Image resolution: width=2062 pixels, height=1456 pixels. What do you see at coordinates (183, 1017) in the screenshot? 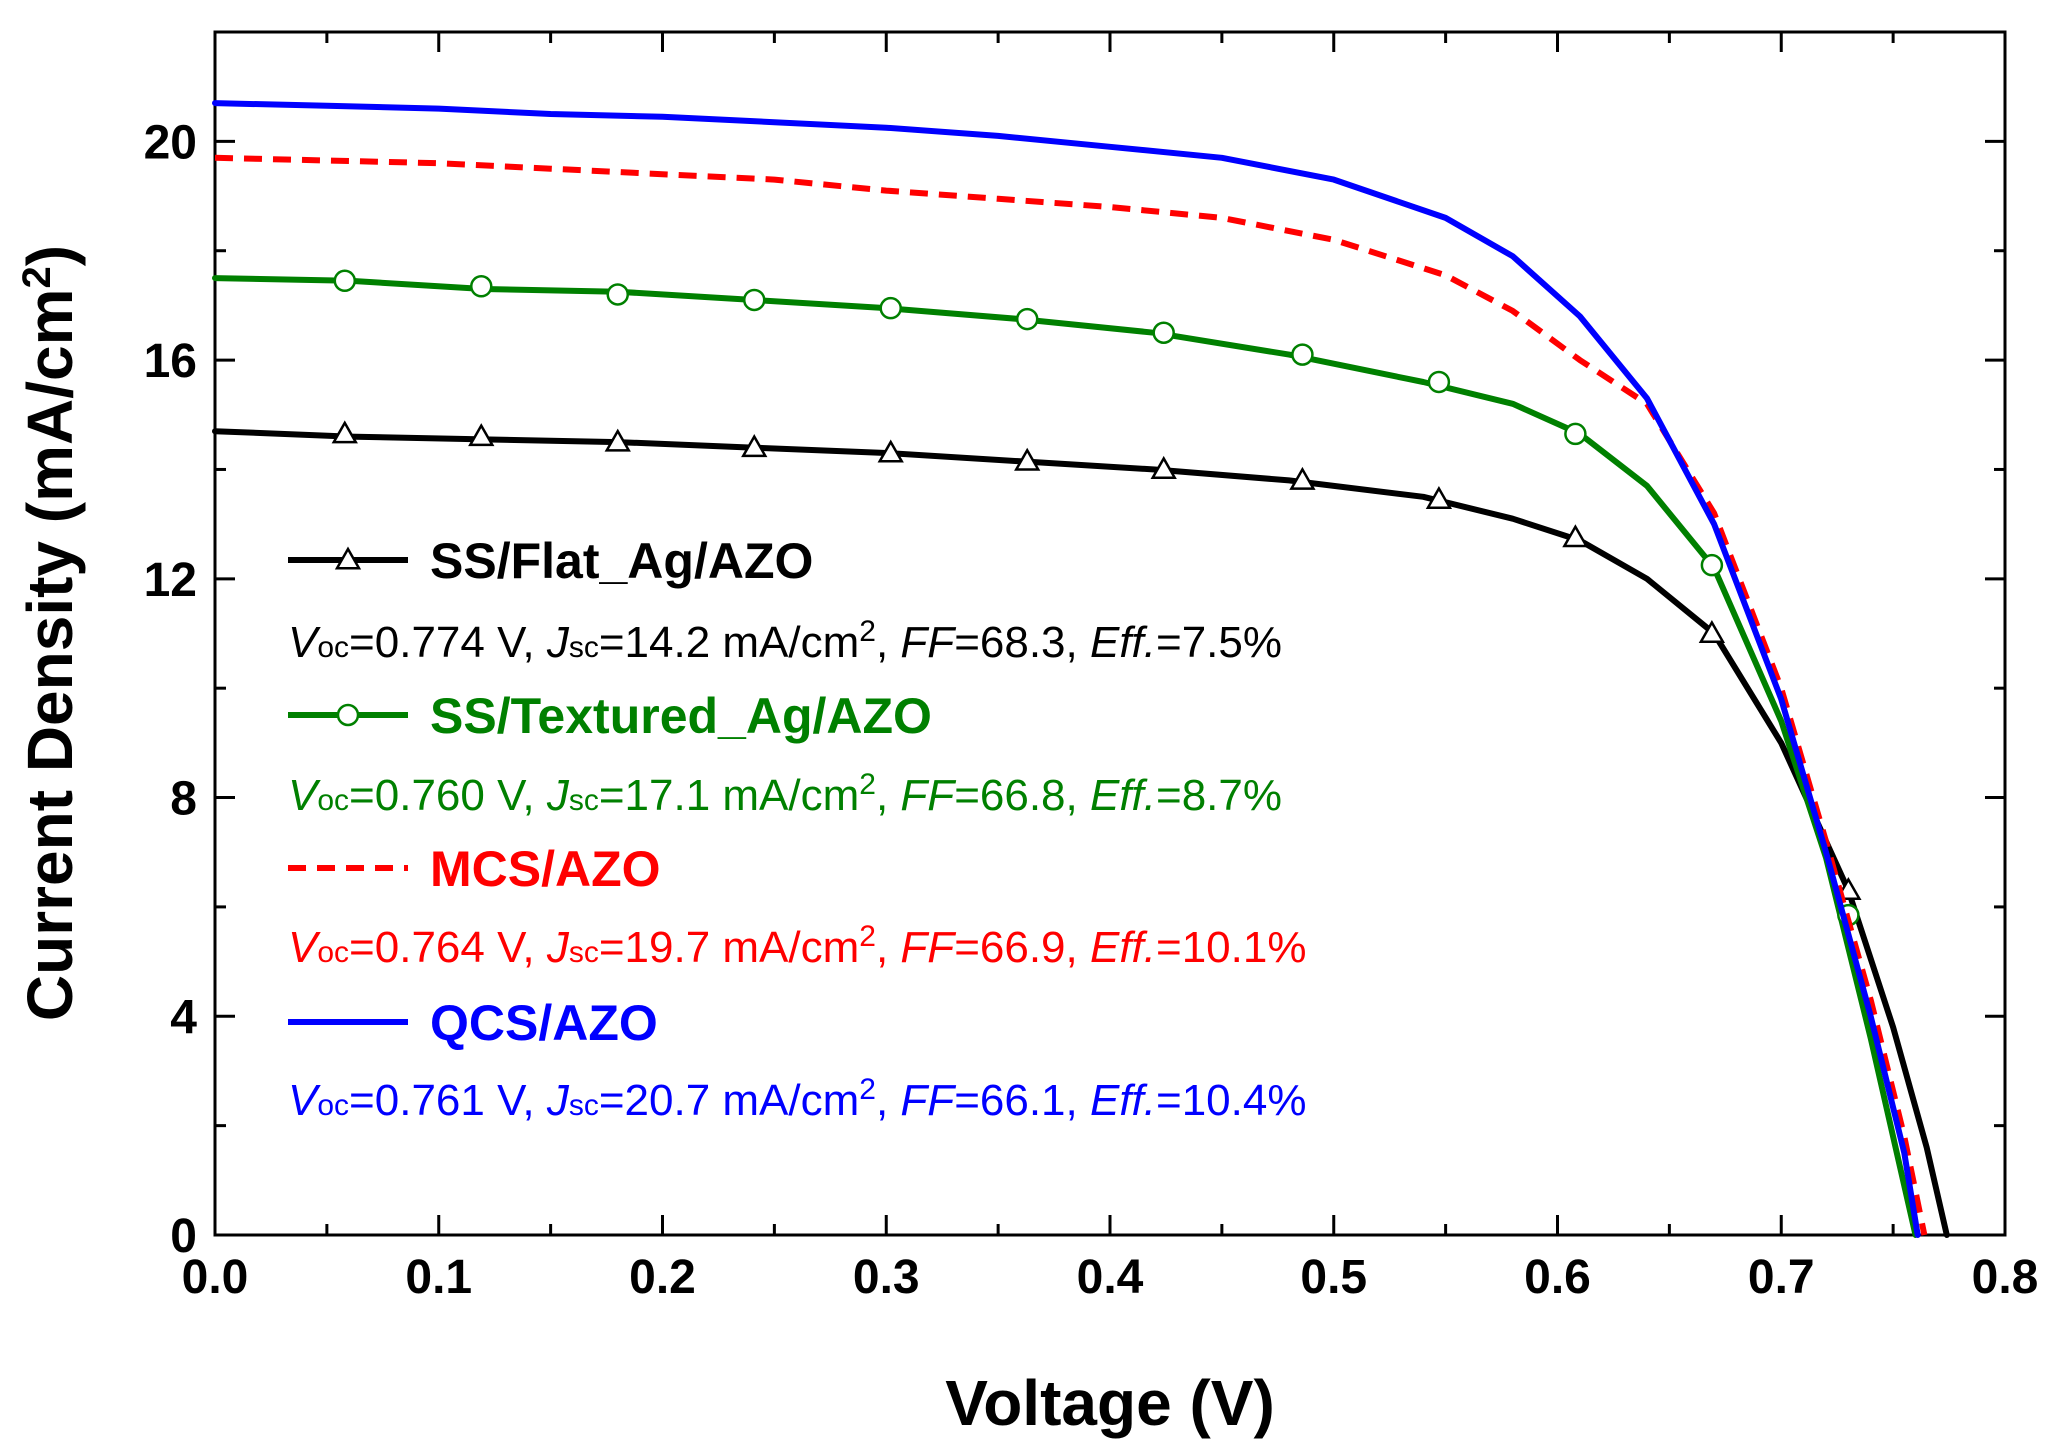
I see `y-tick-label: 4` at bounding box center [183, 1017].